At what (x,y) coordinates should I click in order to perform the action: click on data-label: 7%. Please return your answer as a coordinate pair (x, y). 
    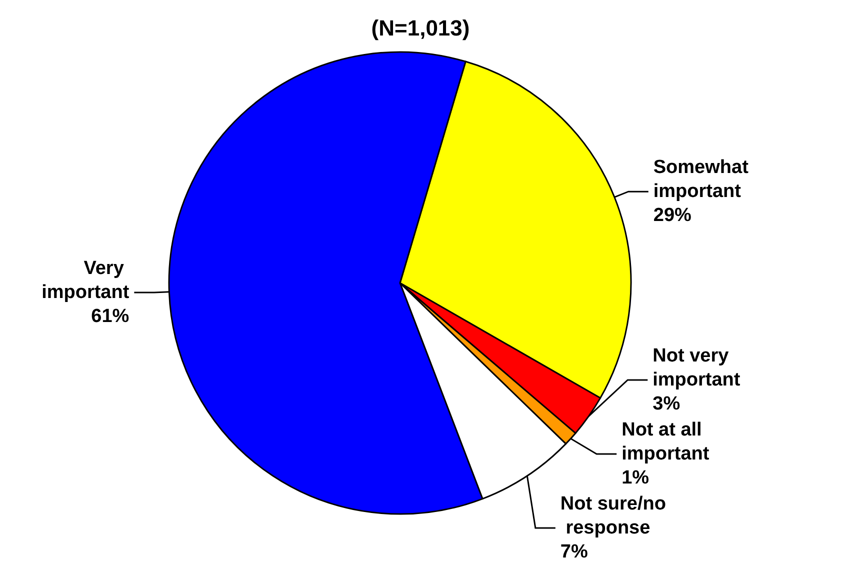
    Looking at the image, I should click on (574, 552).